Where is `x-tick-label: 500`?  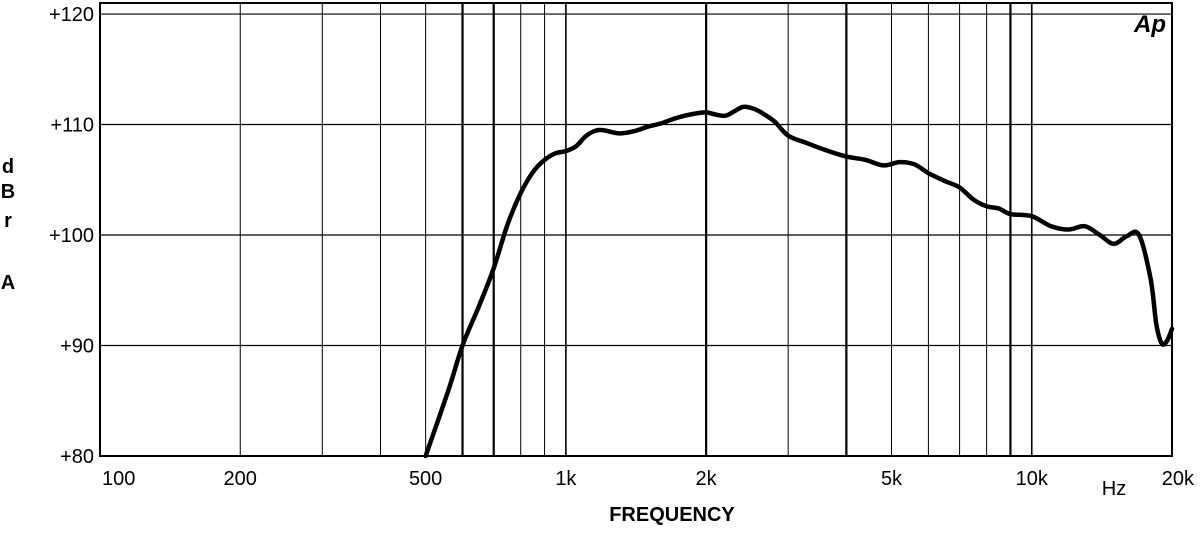
x-tick-label: 500 is located at coordinates (425, 479).